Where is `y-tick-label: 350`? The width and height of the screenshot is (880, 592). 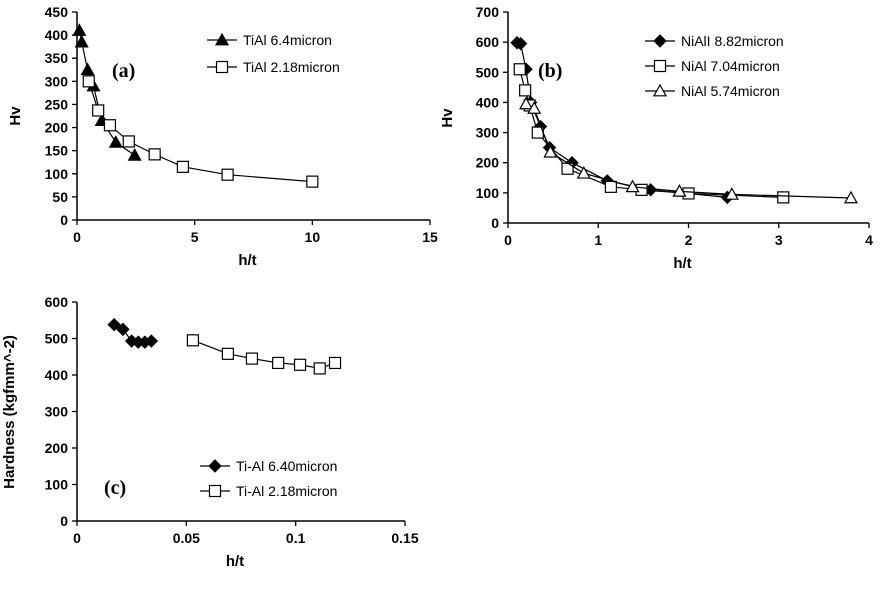 y-tick-label: 350 is located at coordinates (57, 58).